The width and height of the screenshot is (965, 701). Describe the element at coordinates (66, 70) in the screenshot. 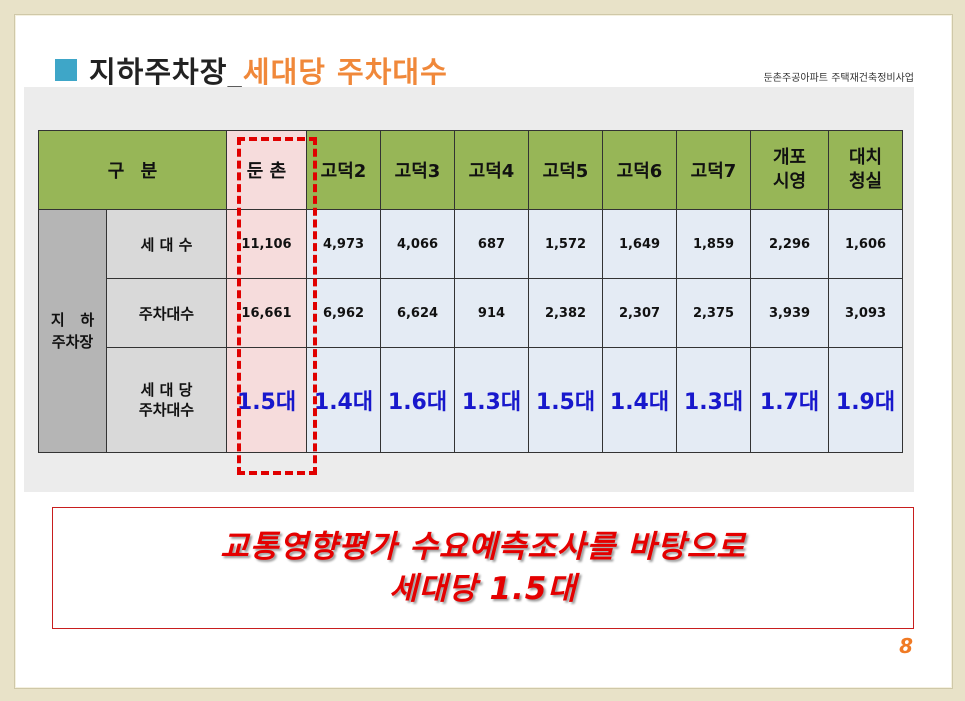

I see `square-bullet-icon` at that location.